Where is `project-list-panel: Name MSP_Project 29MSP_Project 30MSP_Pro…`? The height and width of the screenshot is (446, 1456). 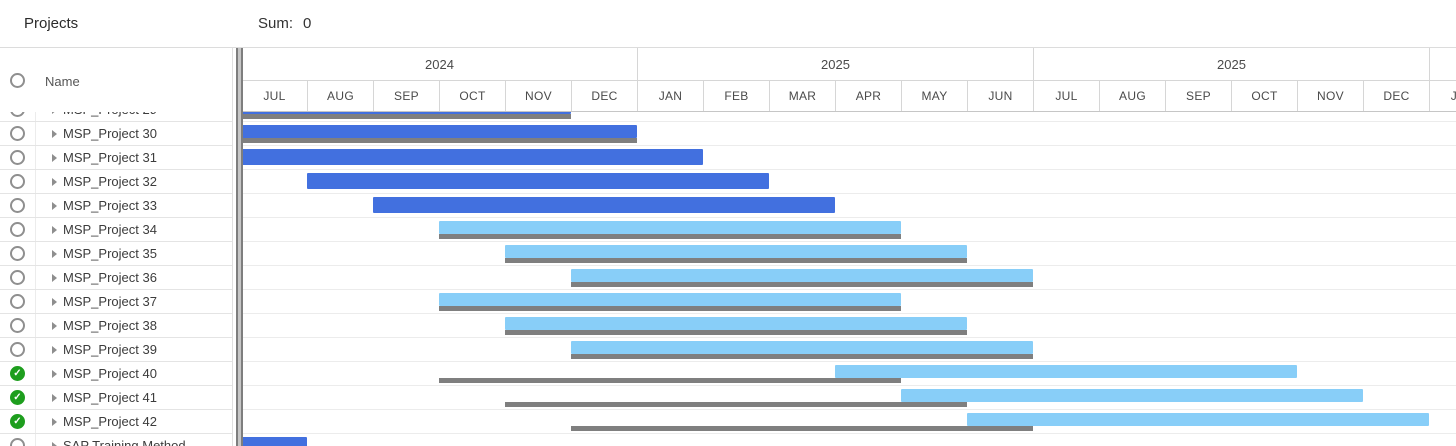 project-list-panel: Name MSP_Project 29MSP_Project 30MSP_Pro… is located at coordinates (116, 247).